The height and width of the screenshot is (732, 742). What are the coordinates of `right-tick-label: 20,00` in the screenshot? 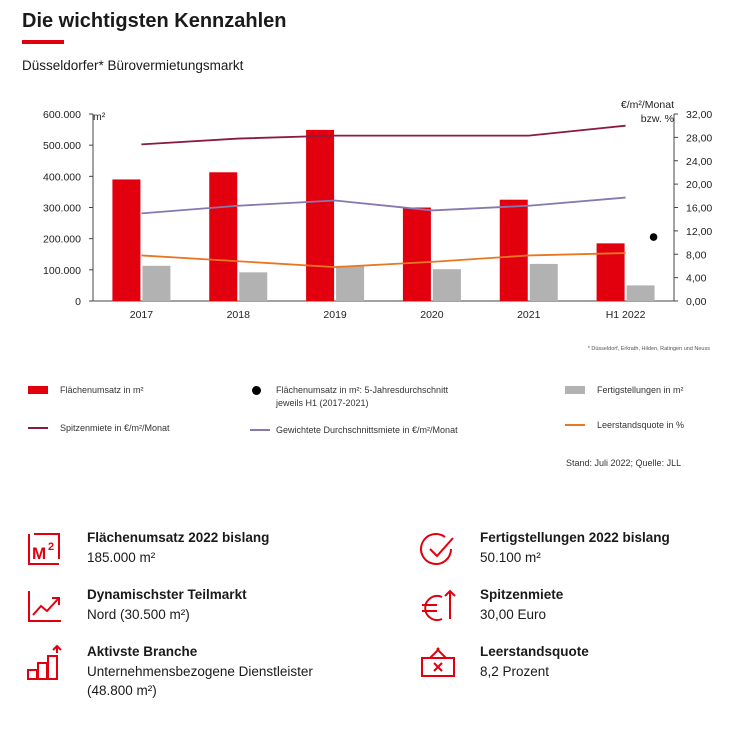 It's located at (699, 185).